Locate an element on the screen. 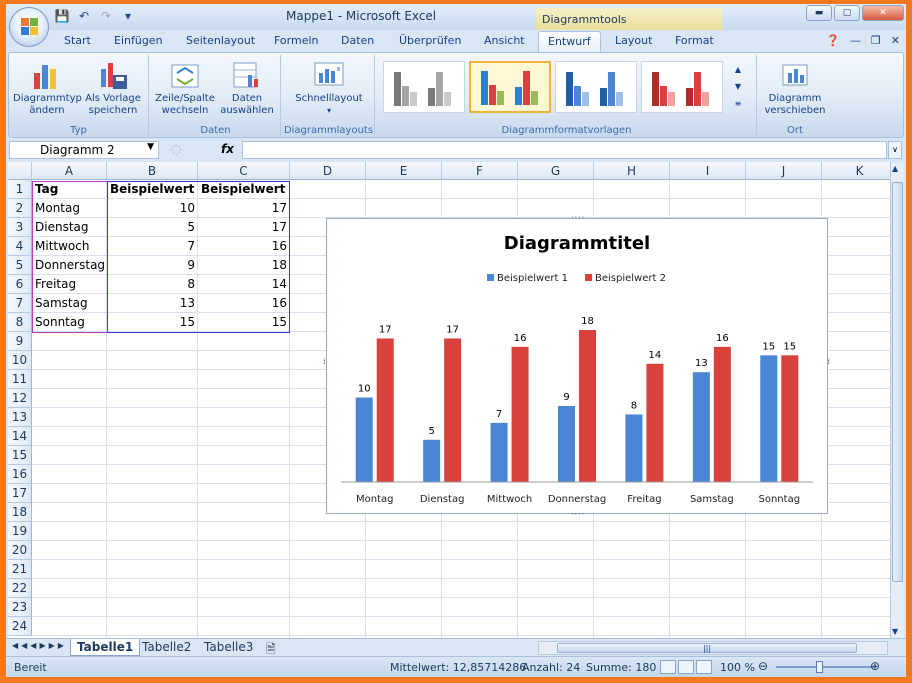 This screenshot has width=912, height=683. table-cell: 9 is located at coordinates (191, 265).